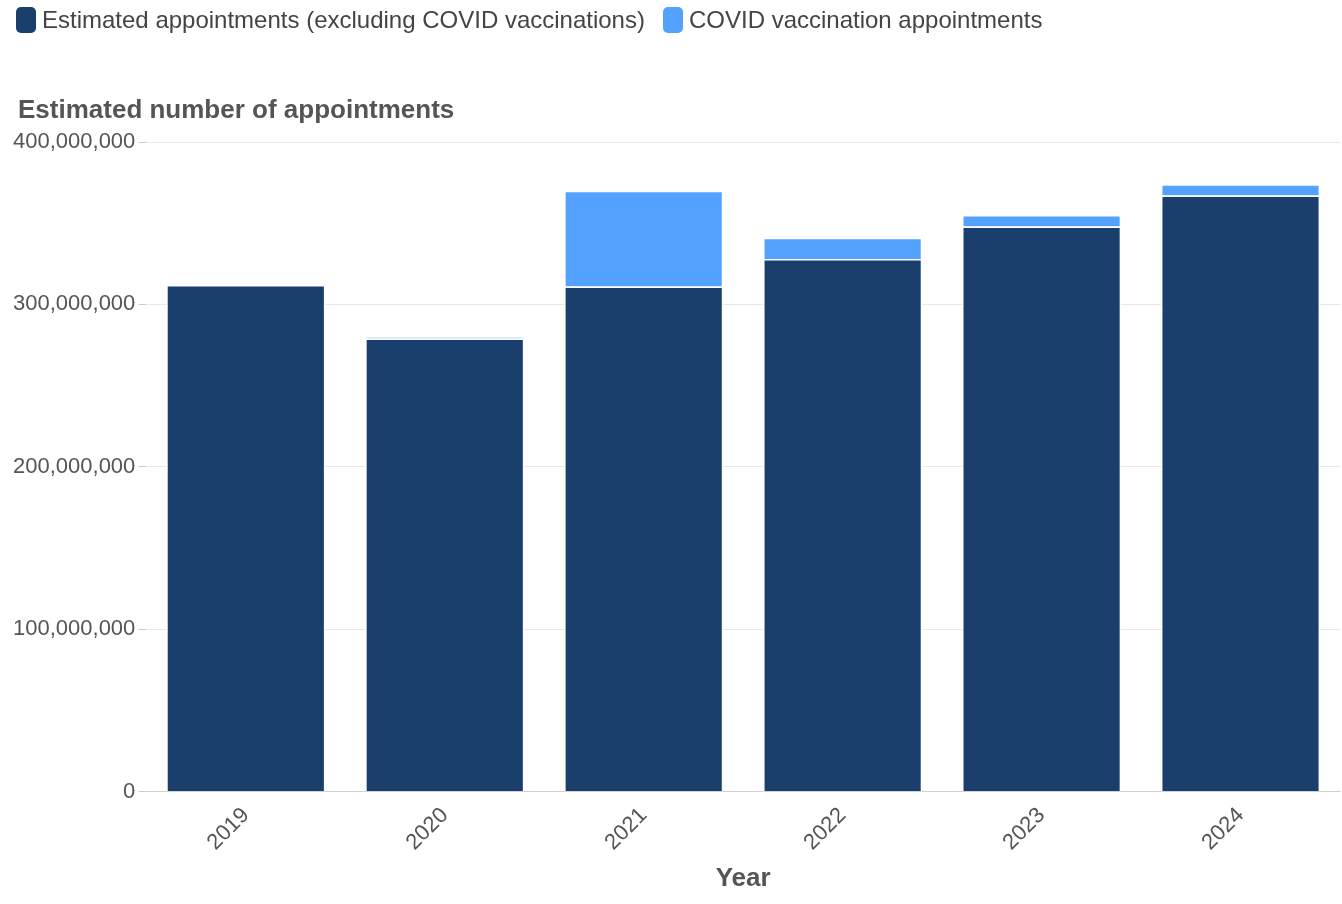 The height and width of the screenshot is (904, 1342). Describe the element at coordinates (74, 303) in the screenshot. I see `y-tick-label: 300,000,000` at that location.